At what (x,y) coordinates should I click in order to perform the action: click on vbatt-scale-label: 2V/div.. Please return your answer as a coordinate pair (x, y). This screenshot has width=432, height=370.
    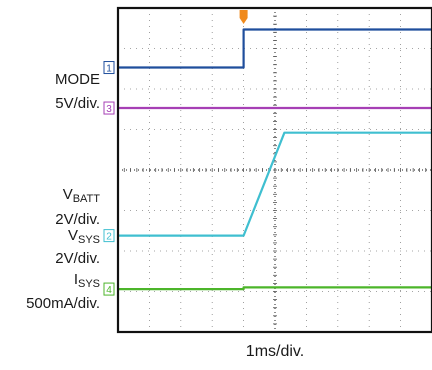
    Looking at the image, I should click on (52, 219).